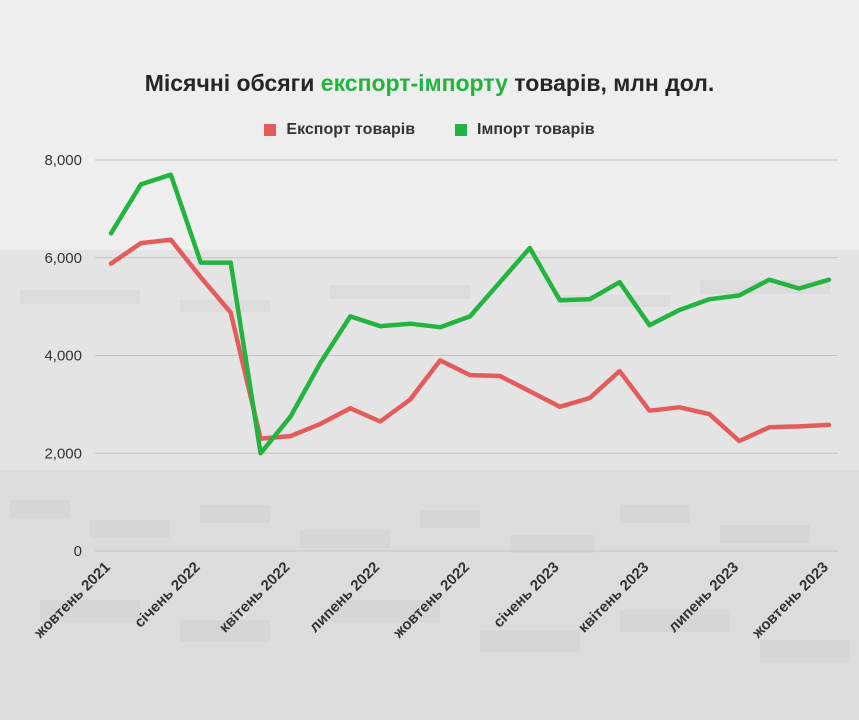 This screenshot has width=859, height=720. I want to click on chart-title-part1: Місячні обсяги, so click(232, 83).